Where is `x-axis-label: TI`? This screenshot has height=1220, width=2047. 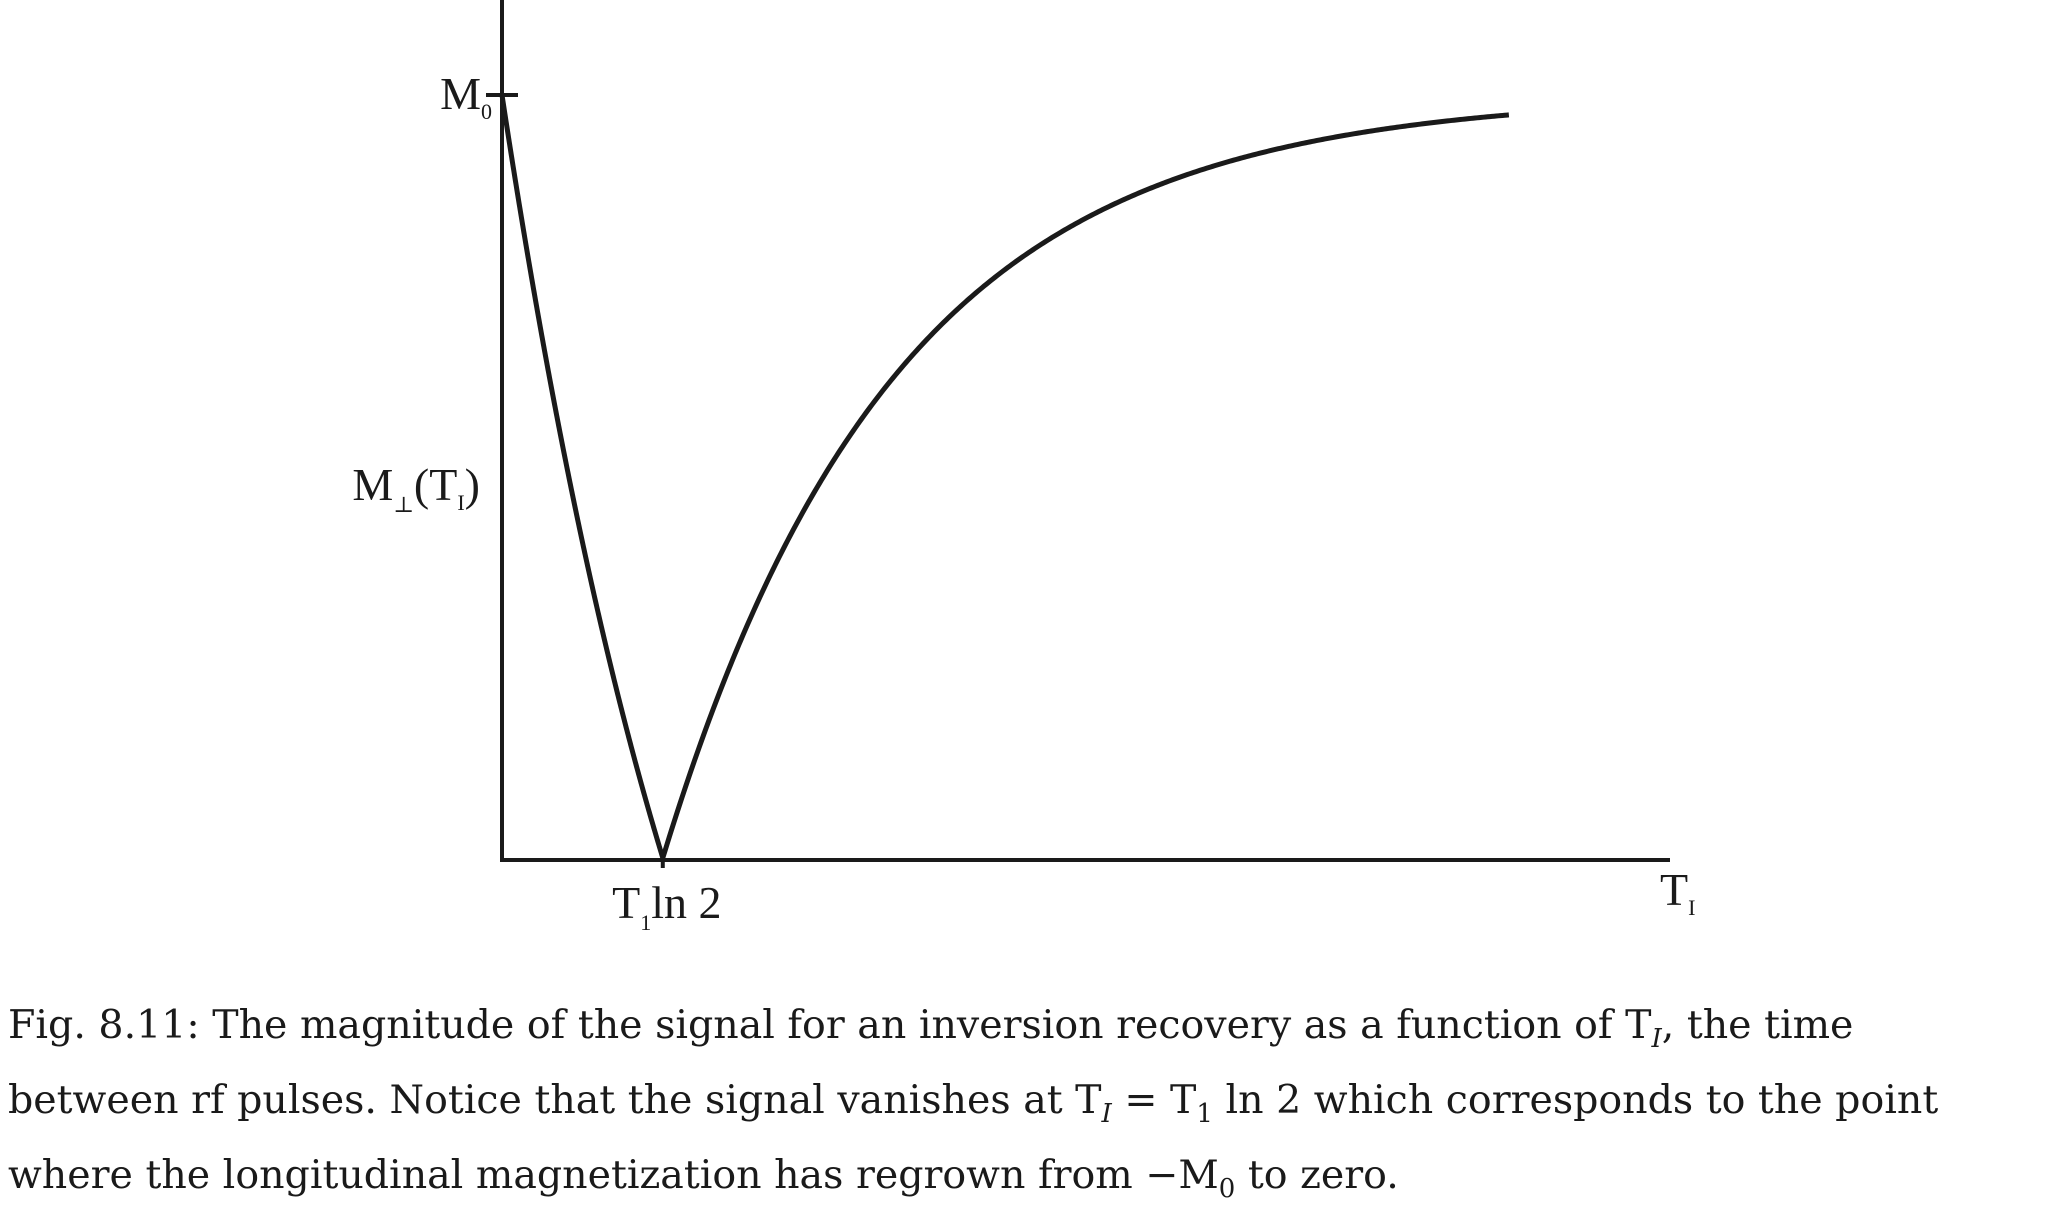
x-axis-label: TI is located at coordinates (1677, 892).